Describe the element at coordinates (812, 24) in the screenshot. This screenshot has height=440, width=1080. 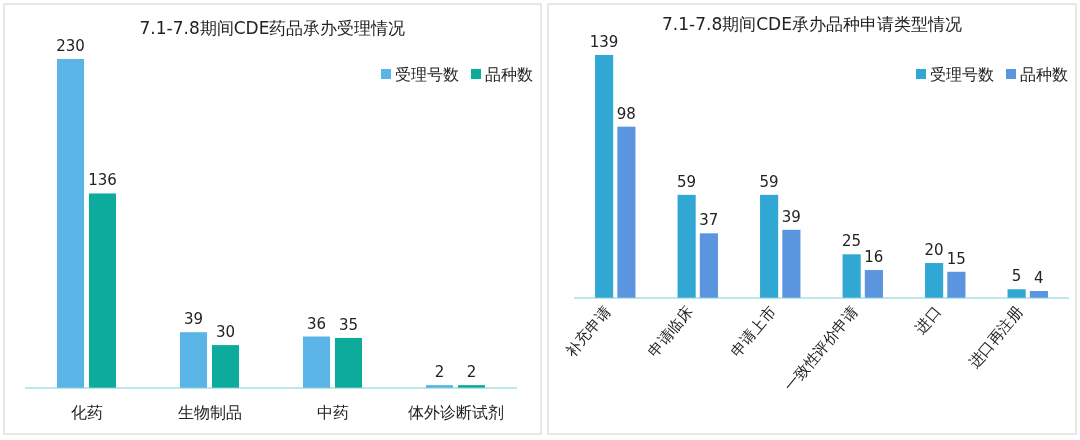
I see `chart-title: 7.1-7.8期间CDE承办品种申请类型情况` at that location.